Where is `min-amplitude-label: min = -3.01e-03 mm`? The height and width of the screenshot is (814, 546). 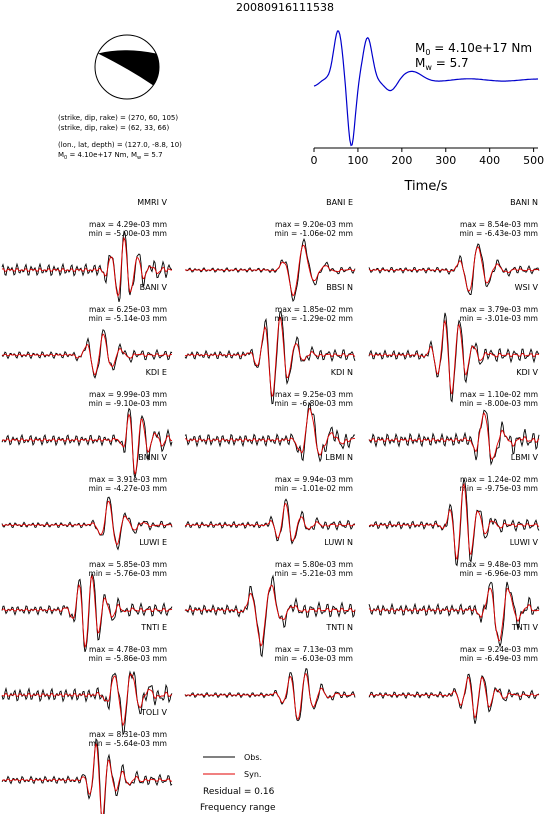
min-amplitude-label: min = -3.01e-03 mm is located at coordinates (499, 318).